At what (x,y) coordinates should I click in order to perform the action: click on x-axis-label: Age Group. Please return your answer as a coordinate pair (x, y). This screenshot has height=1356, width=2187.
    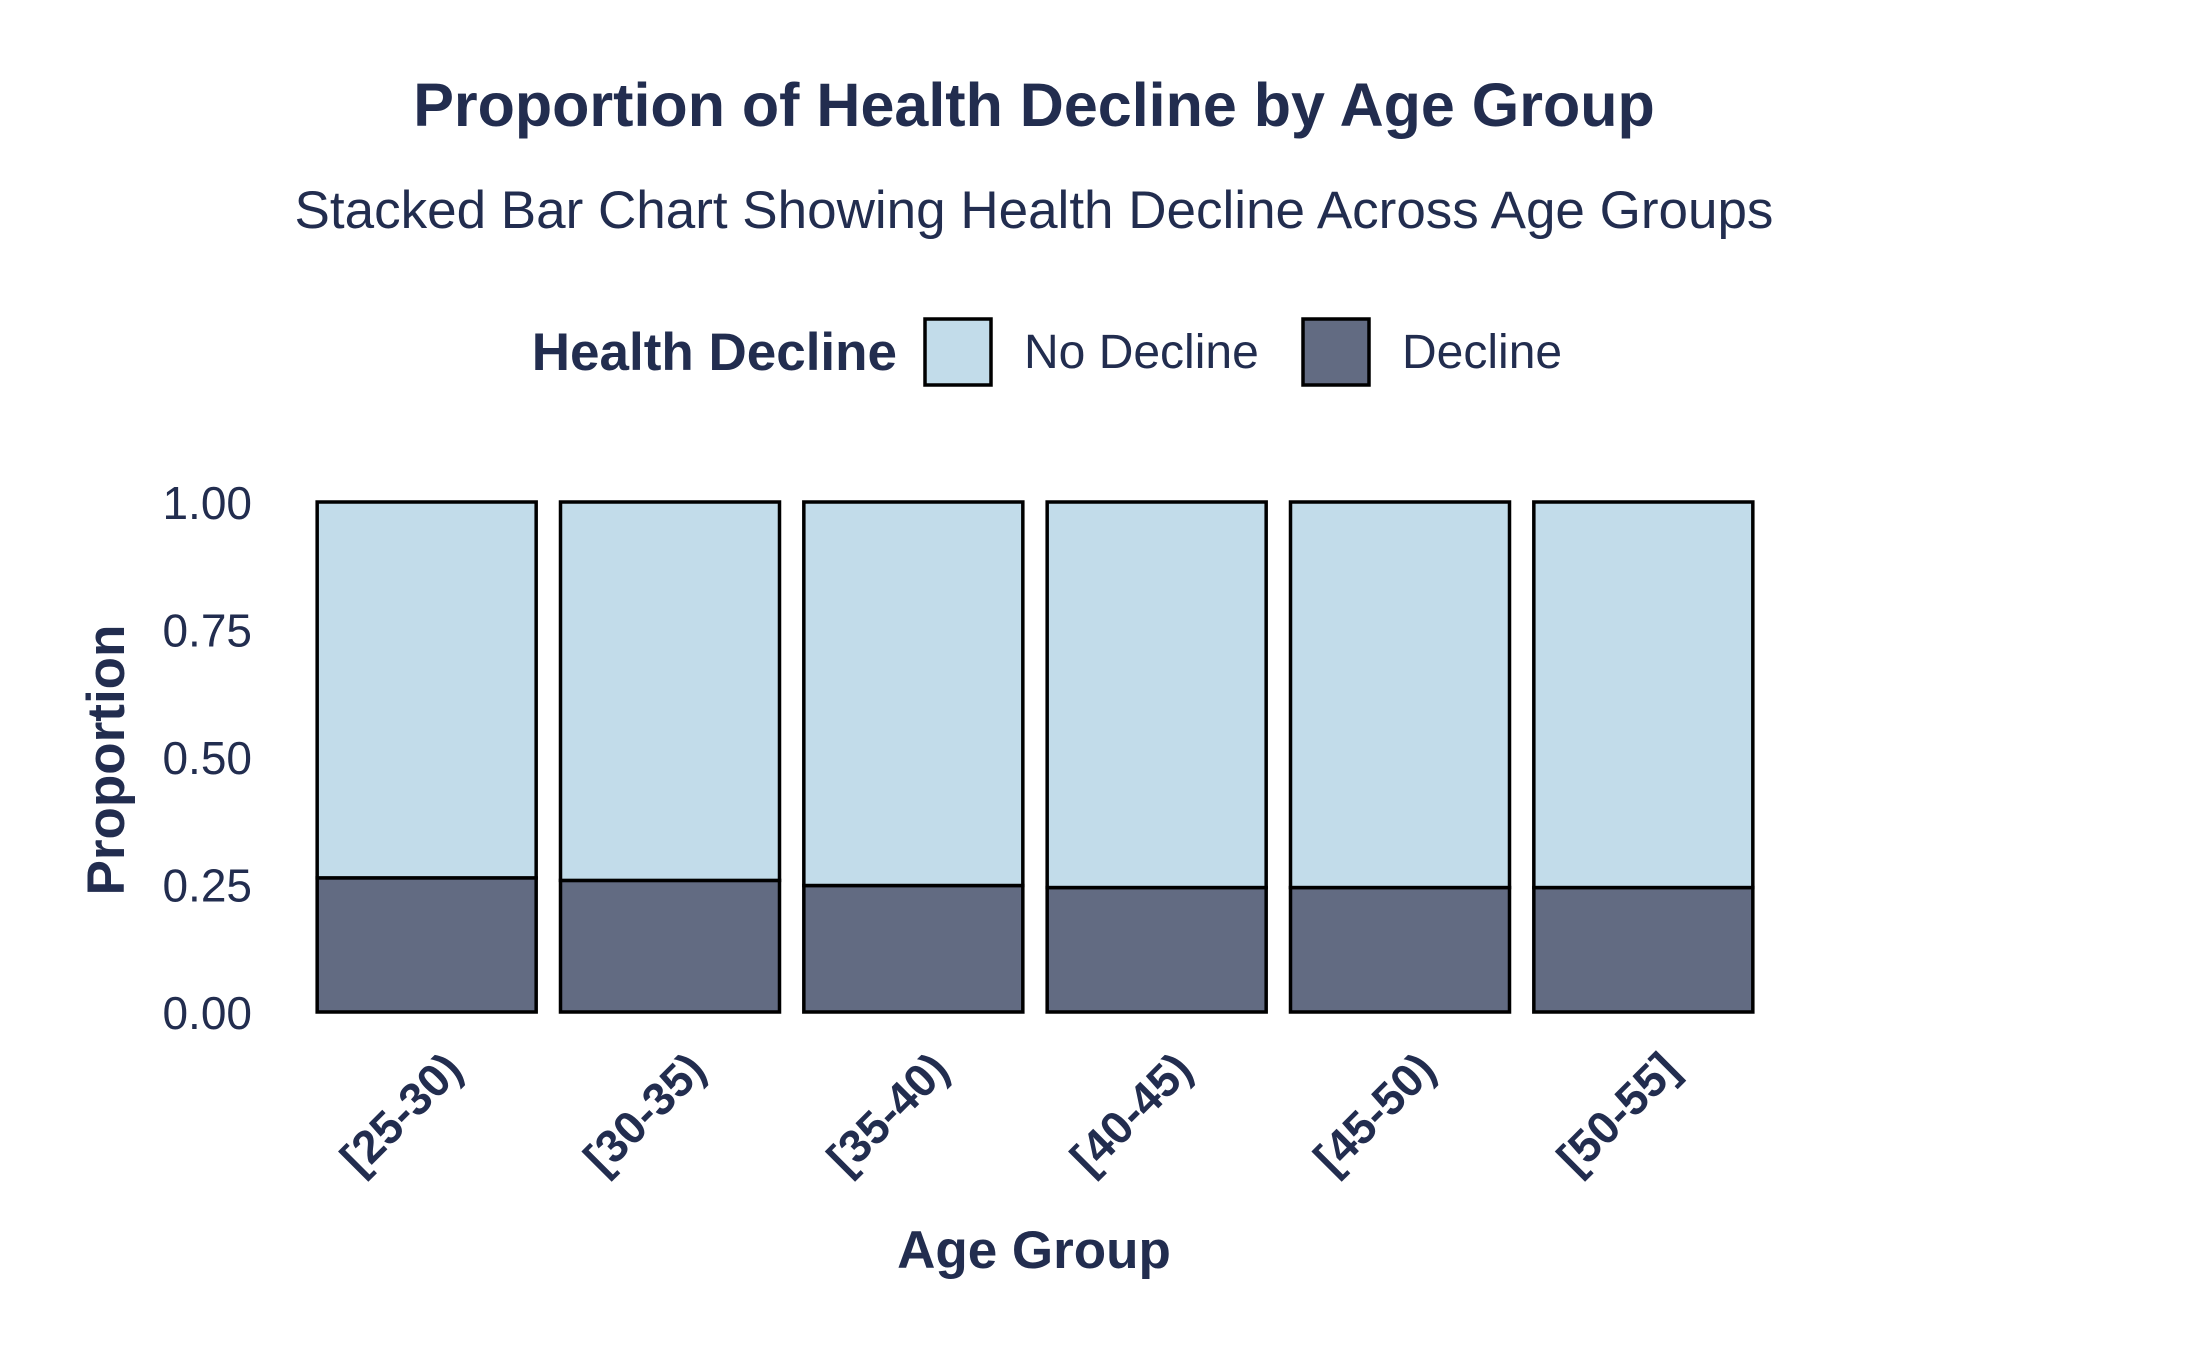
    Looking at the image, I should click on (1034, 1250).